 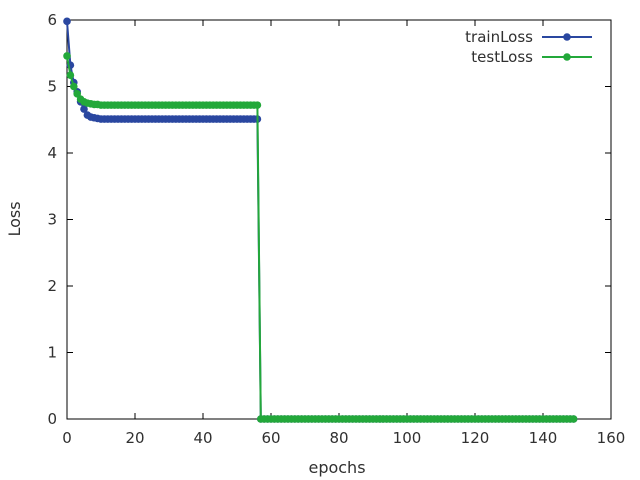 I want to click on y-tick-label: 0, so click(x=52, y=419).